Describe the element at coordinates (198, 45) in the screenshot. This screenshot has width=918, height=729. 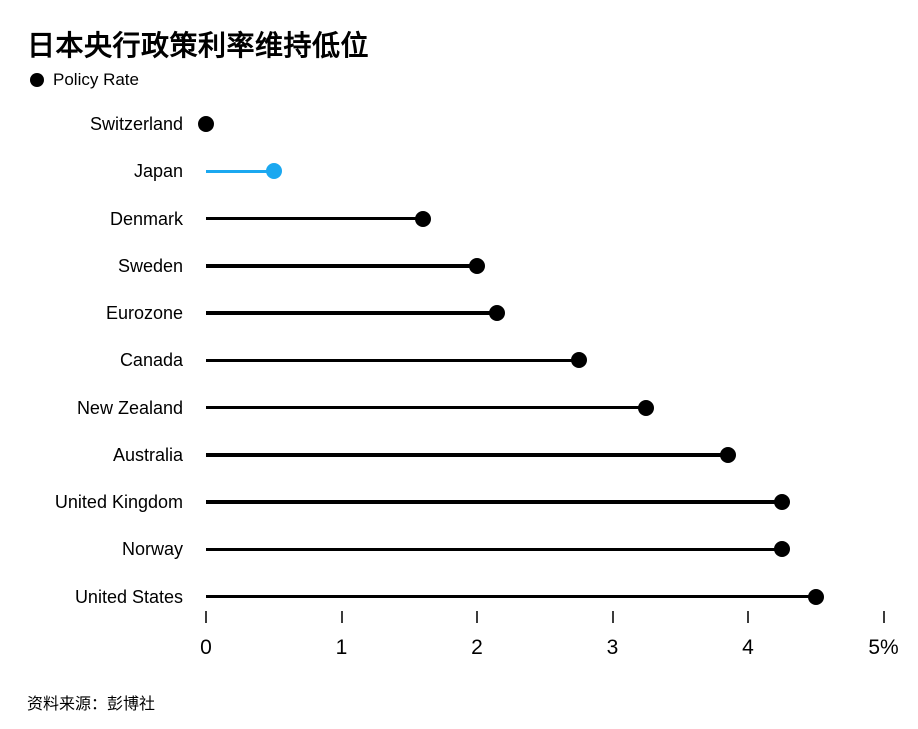
I see `chart-title: 日本央行政策利率维持低位` at that location.